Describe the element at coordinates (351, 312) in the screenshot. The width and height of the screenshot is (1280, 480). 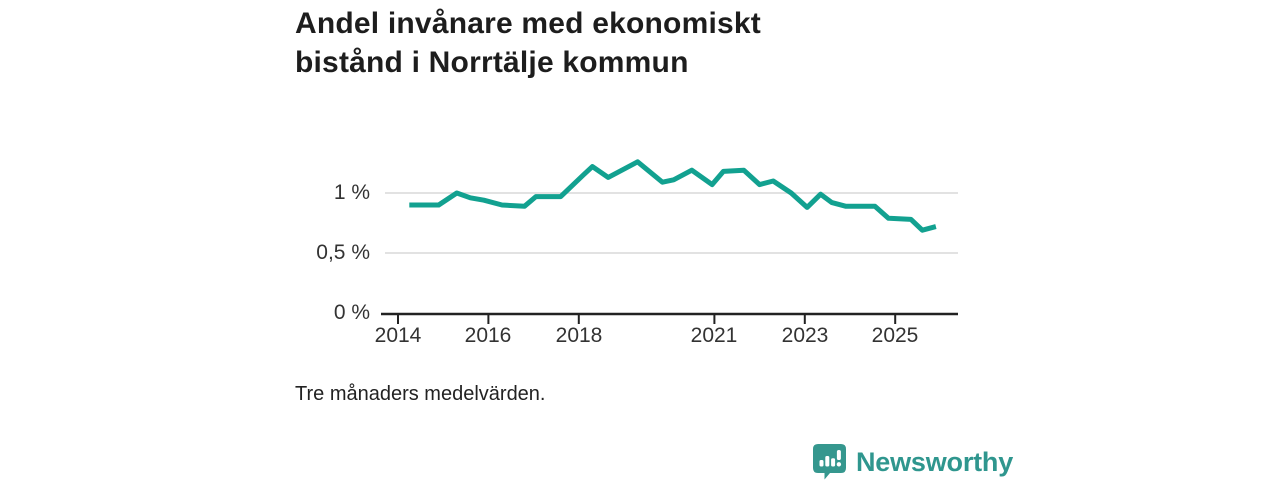
I see `y-axis-tick-label: 0 %` at that location.